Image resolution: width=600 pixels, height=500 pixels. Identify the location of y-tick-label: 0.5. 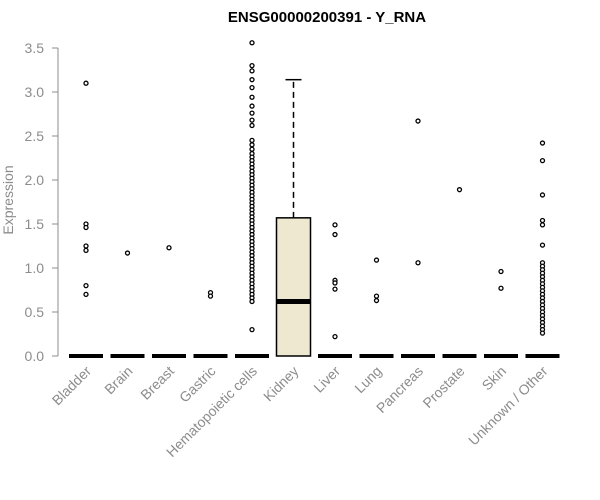
(35, 312).